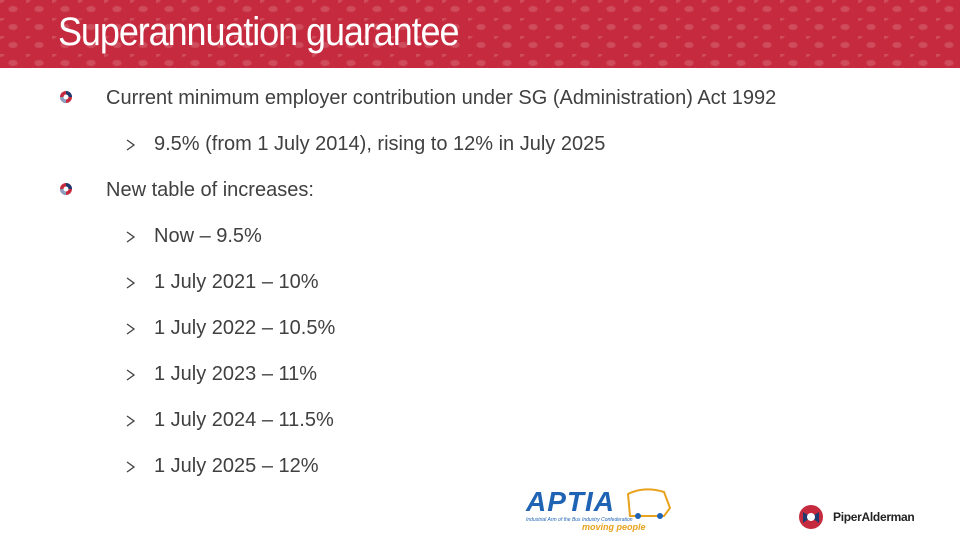 This screenshot has height=540, width=960. What do you see at coordinates (480, 34) in the screenshot?
I see `header-band: Superannuation guarantee` at bounding box center [480, 34].